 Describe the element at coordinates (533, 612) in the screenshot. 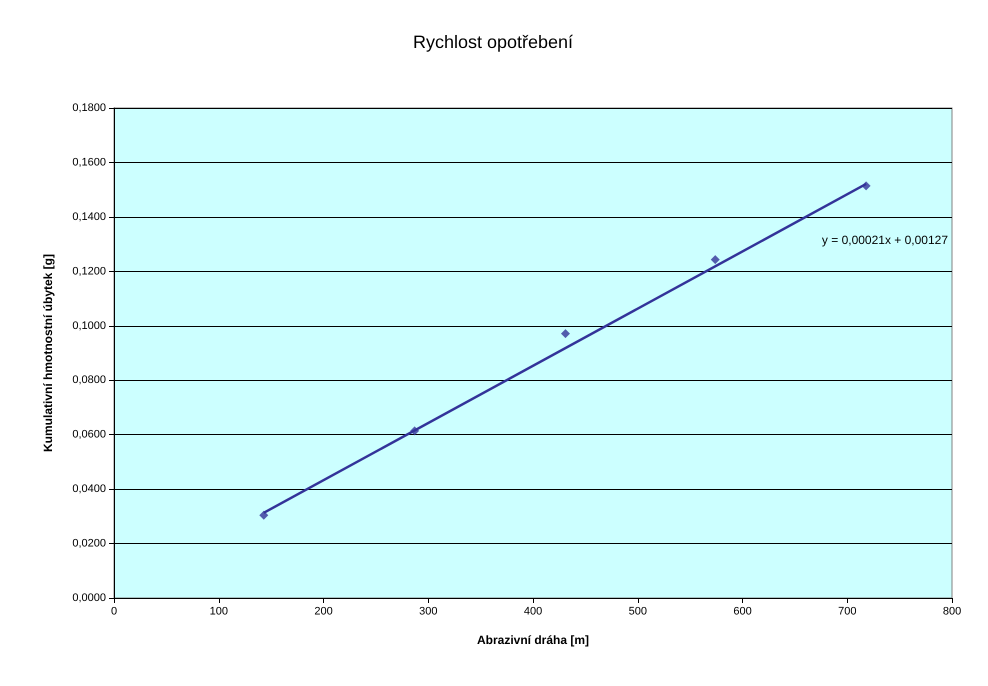

I see `x-tick-label: 400` at that location.